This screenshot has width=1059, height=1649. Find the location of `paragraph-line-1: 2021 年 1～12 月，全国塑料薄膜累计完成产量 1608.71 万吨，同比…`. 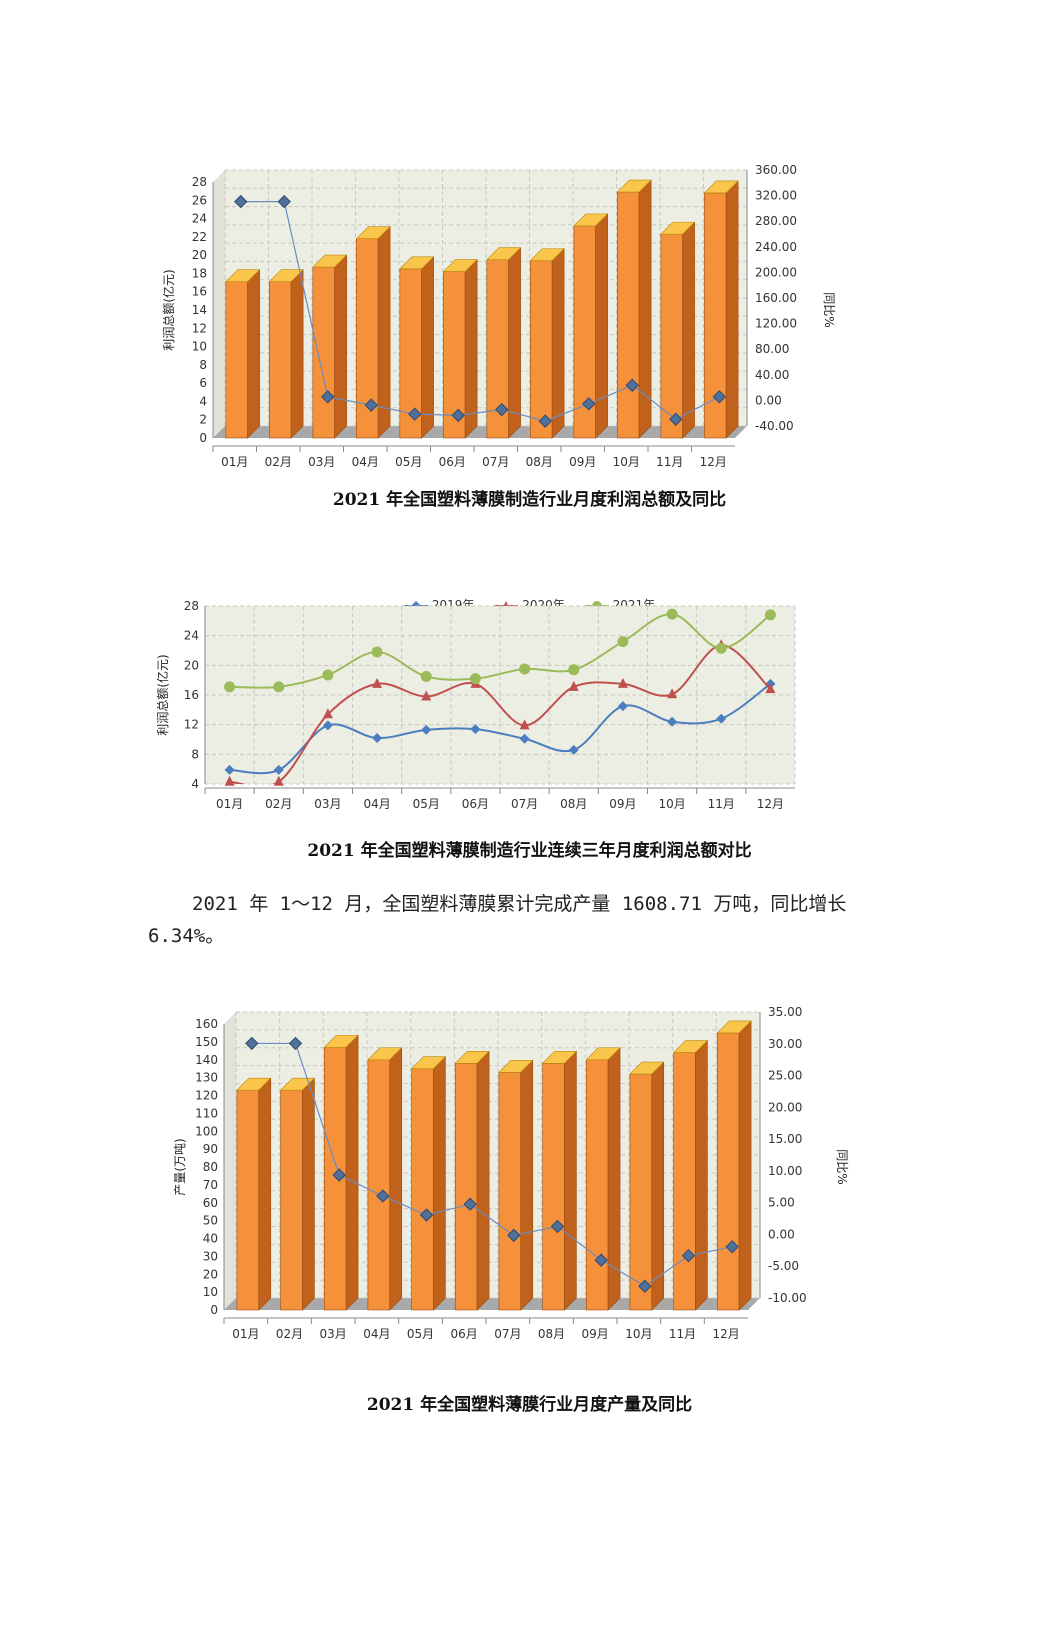

paragraph-line-1: 2021 年 1～12 月，全国塑料薄膜累计完成产量 1608.71 万吨，同比… is located at coordinates (532, 904).